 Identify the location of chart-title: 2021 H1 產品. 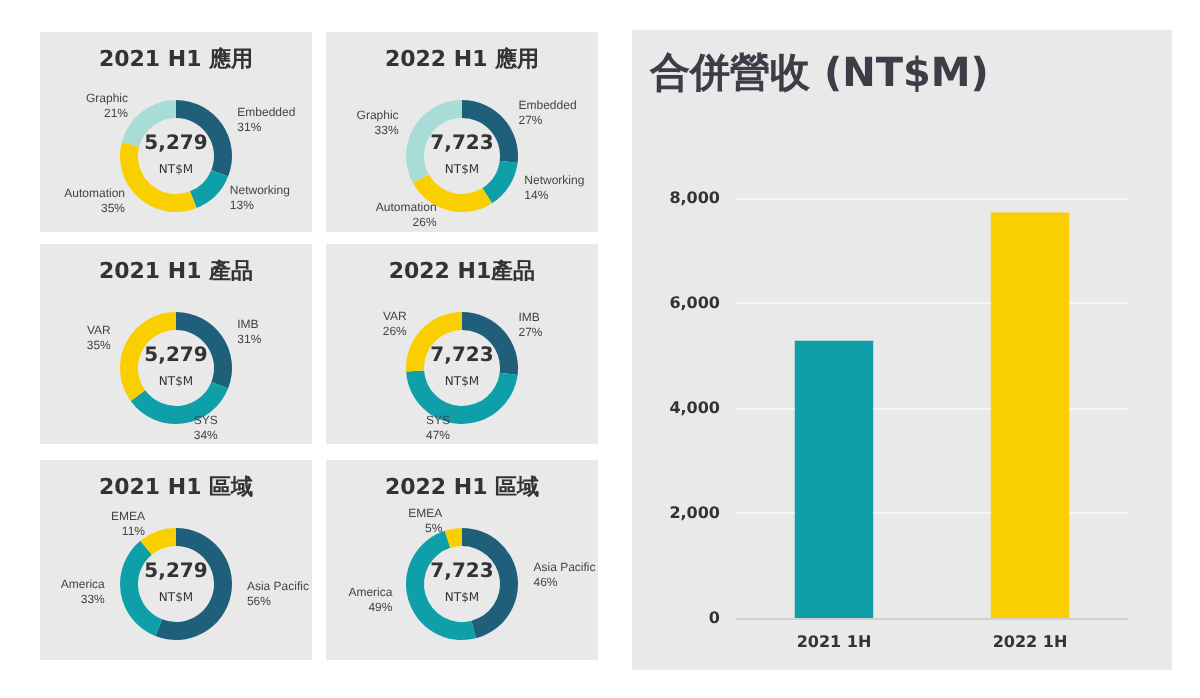
(176, 271).